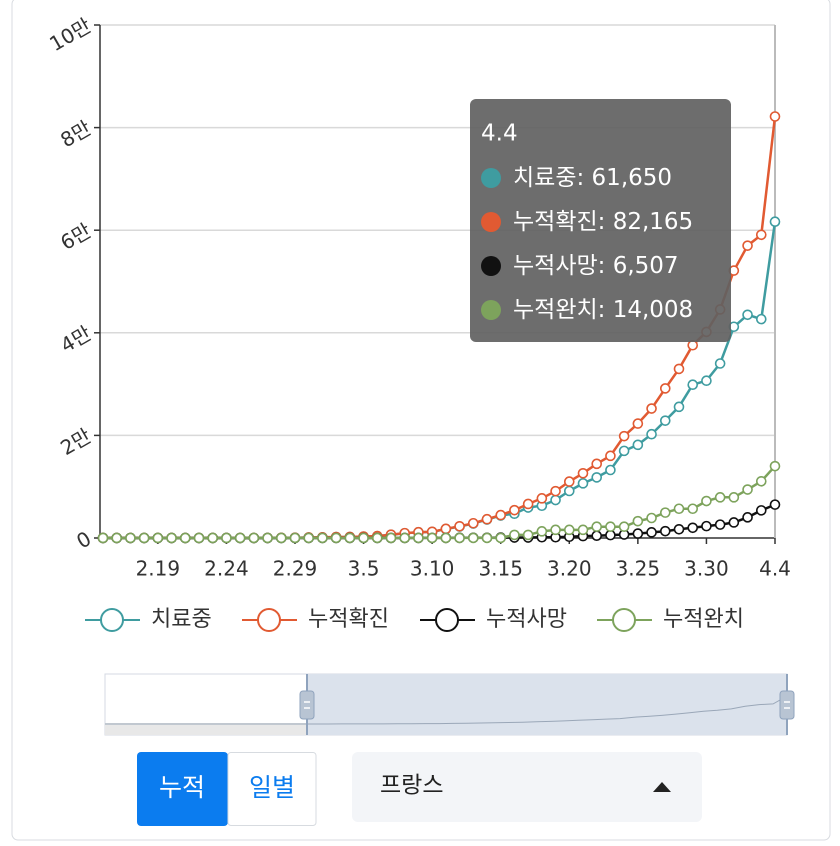  I want to click on slider-unselected-base, so click(206, 729).